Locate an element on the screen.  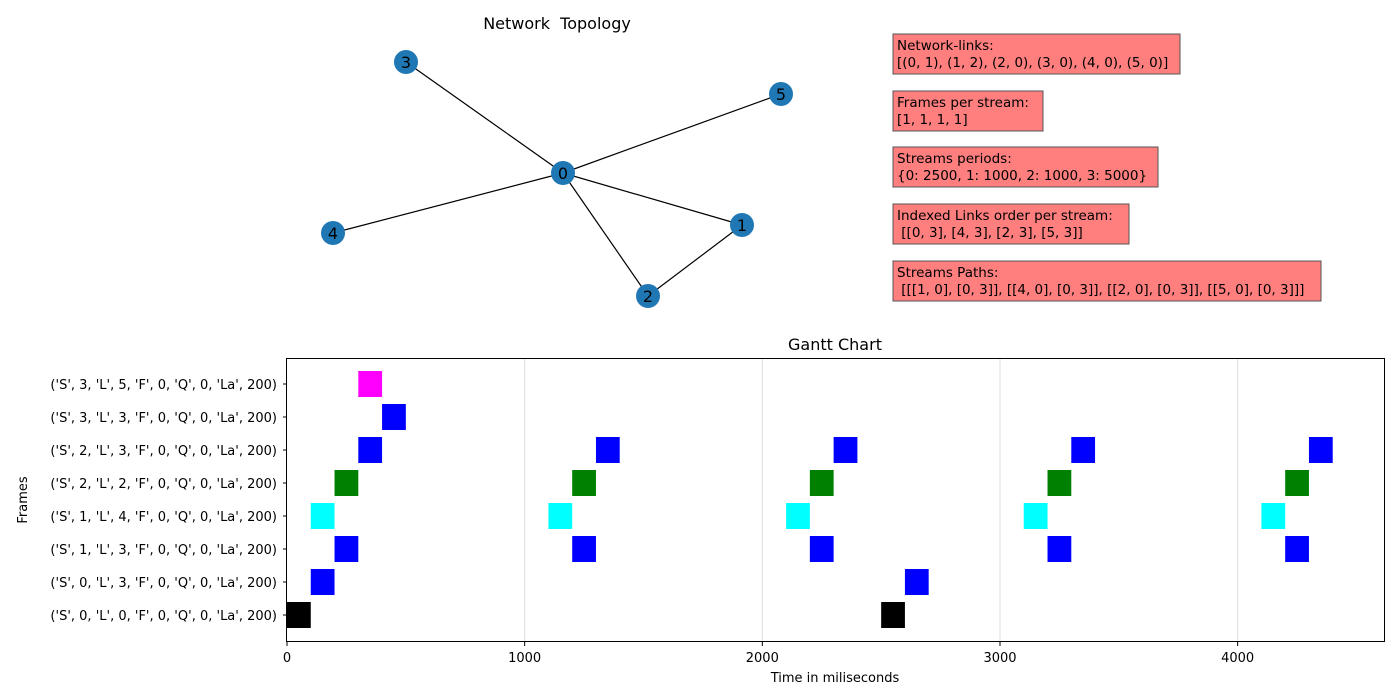
topology-node-label: 1 is located at coordinates (742, 225).